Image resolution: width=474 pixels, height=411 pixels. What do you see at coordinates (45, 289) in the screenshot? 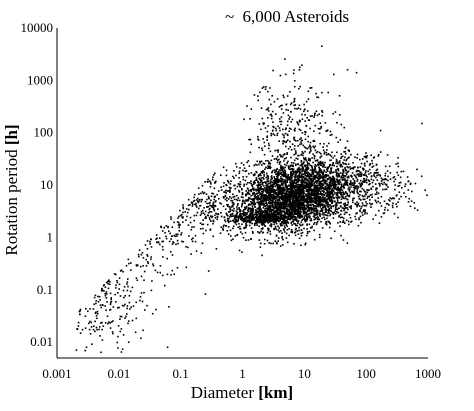
I see `y-tick-label: 0.1` at bounding box center [45, 289].